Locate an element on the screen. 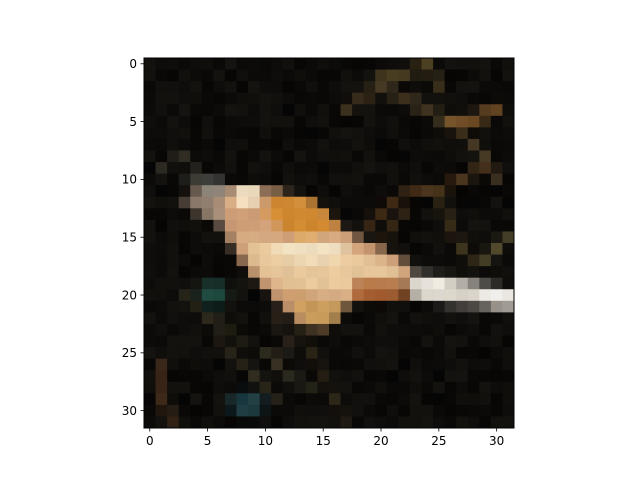  x-tick-label: 10 is located at coordinates (265, 441).